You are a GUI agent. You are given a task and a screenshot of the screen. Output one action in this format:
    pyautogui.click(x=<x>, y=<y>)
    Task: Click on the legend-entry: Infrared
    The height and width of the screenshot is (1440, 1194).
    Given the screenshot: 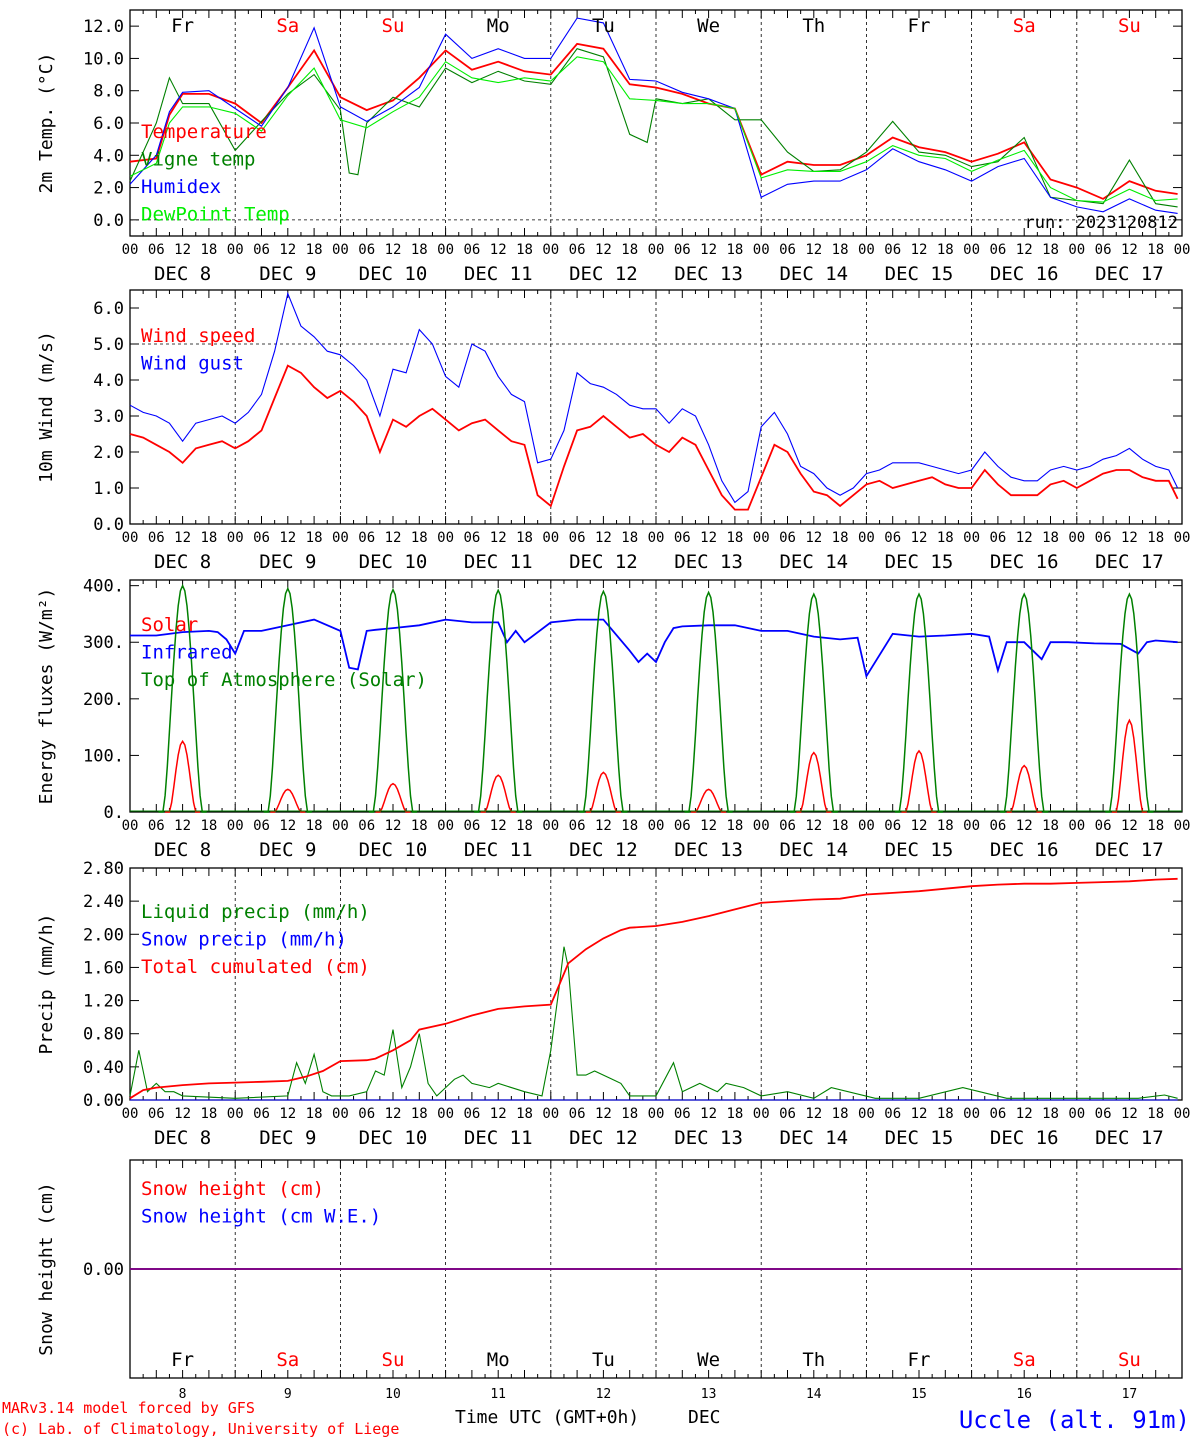 What is the action you would take?
    pyautogui.click(x=187, y=653)
    